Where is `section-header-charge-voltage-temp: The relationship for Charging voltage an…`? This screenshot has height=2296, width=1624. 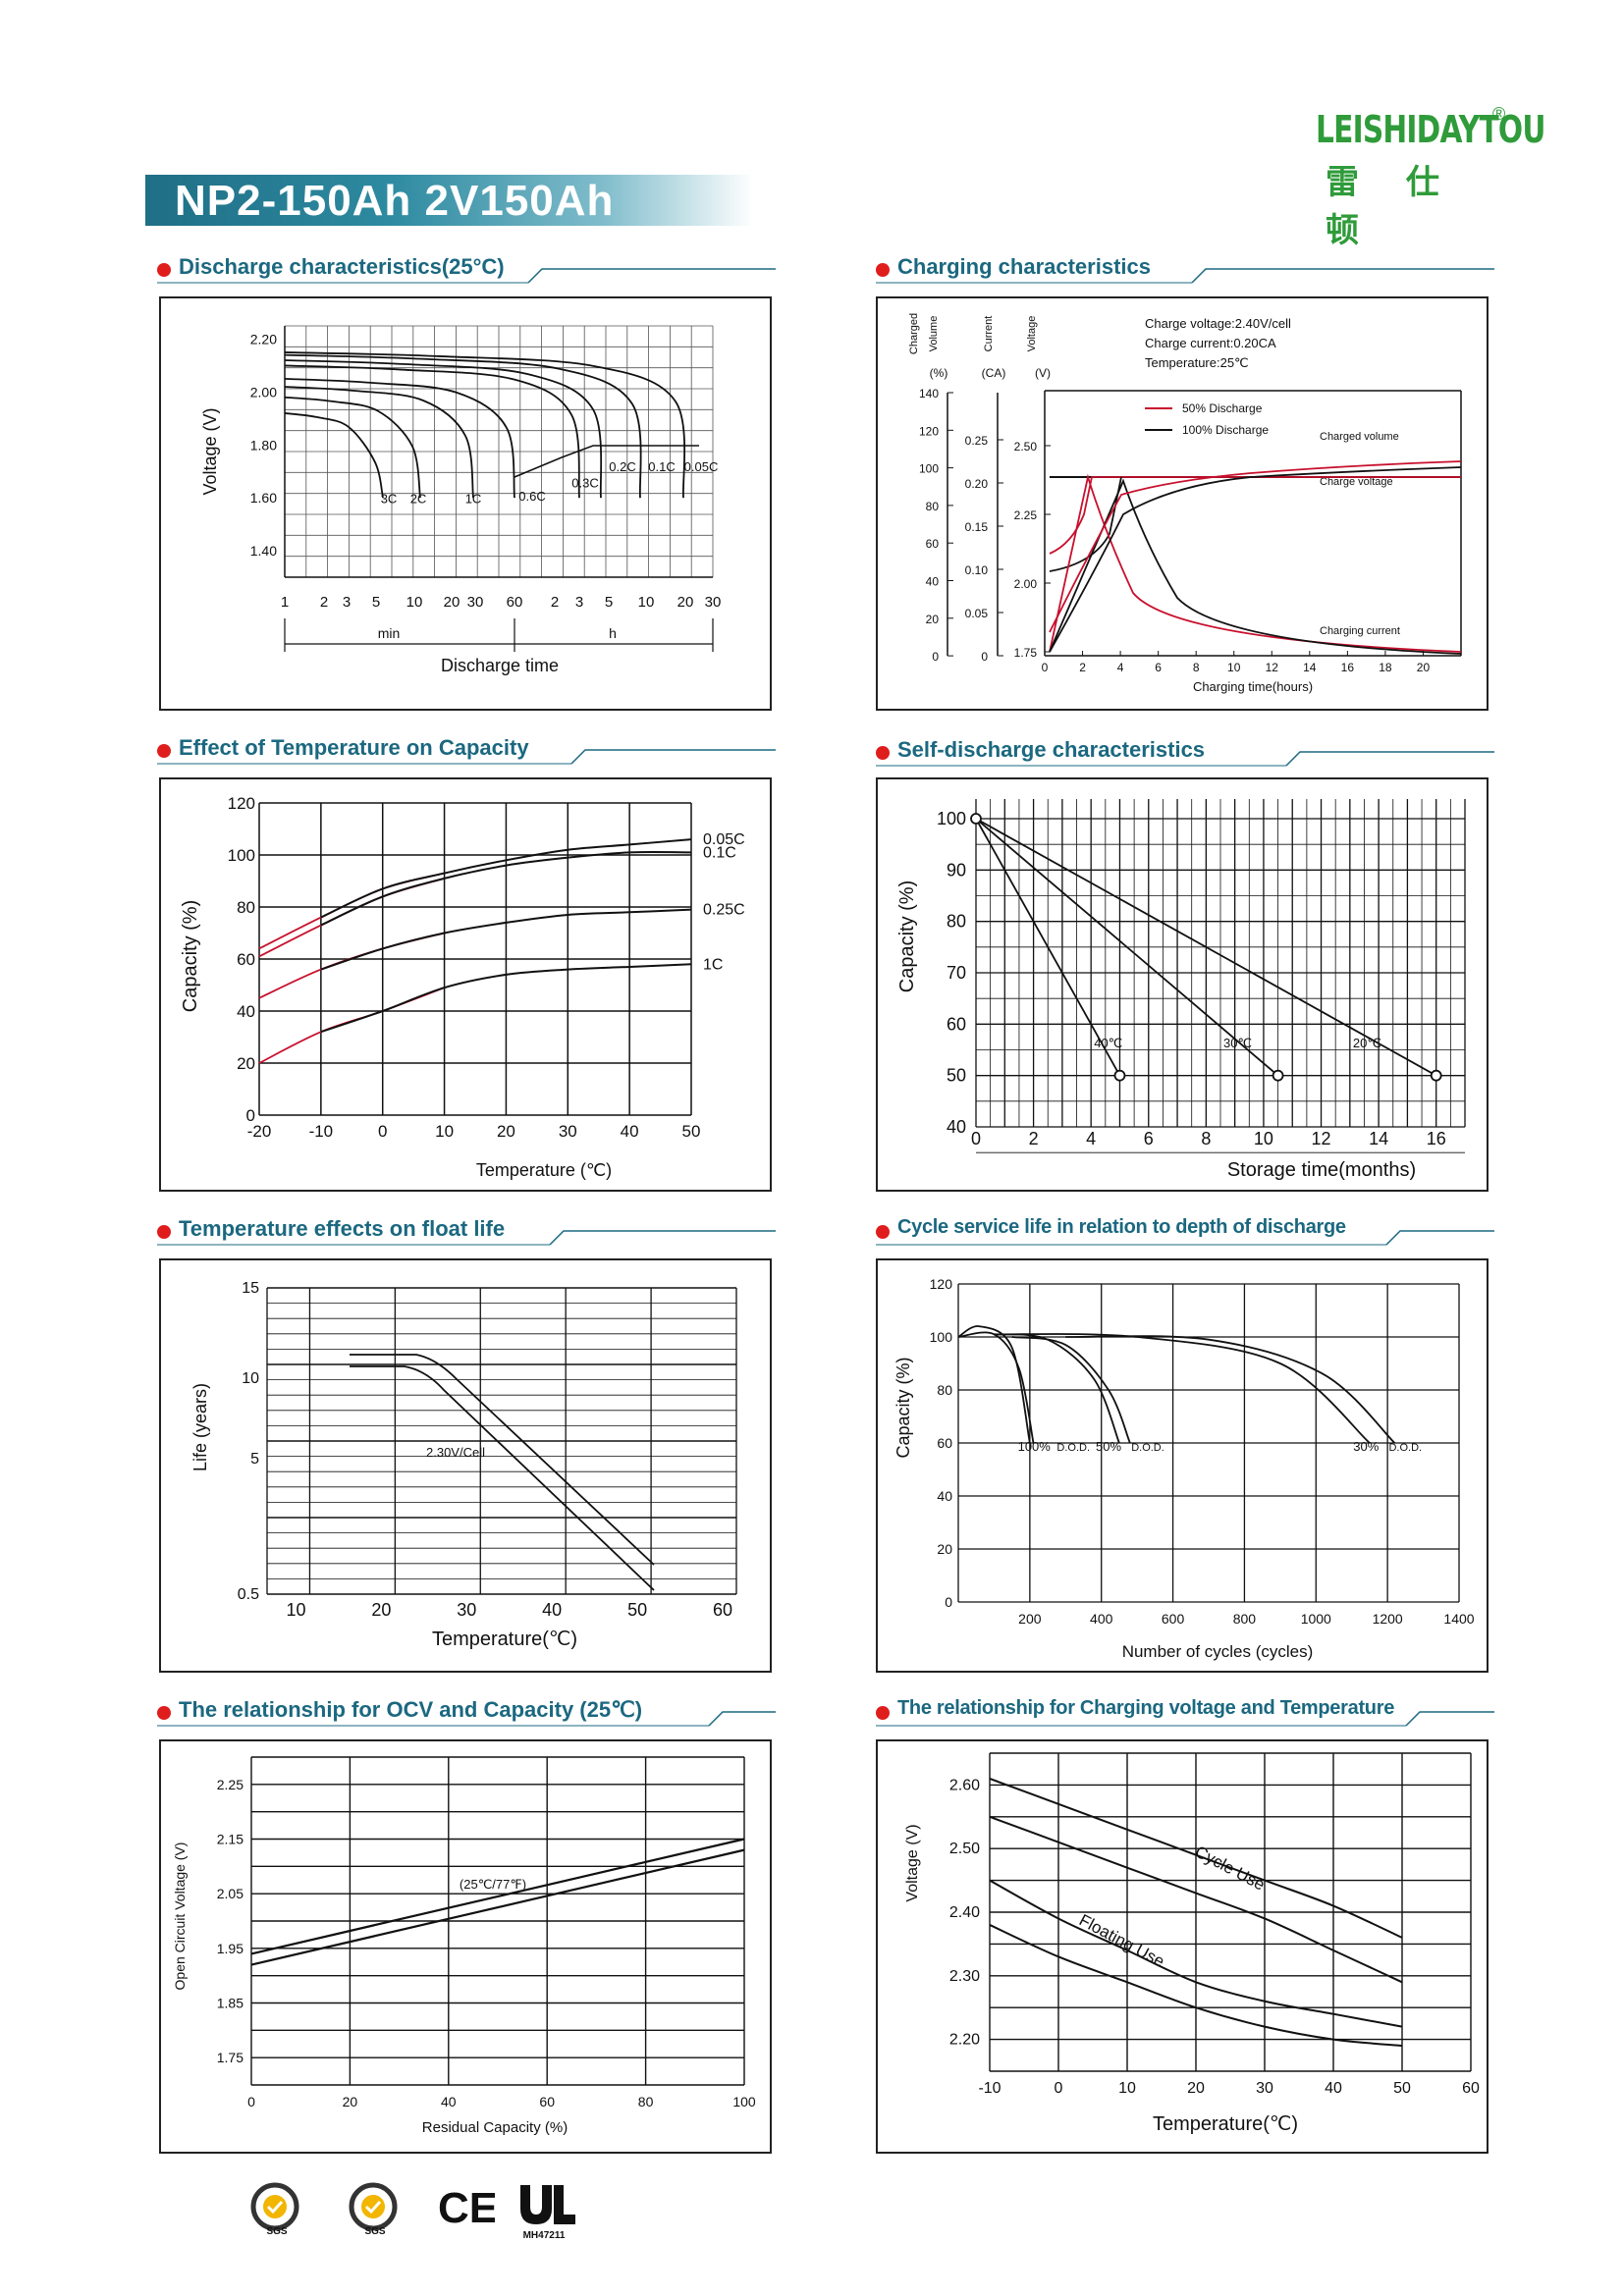
section-header-charge-voltage-temp: The relationship for Charging voltage an… is located at coordinates (1185, 1713).